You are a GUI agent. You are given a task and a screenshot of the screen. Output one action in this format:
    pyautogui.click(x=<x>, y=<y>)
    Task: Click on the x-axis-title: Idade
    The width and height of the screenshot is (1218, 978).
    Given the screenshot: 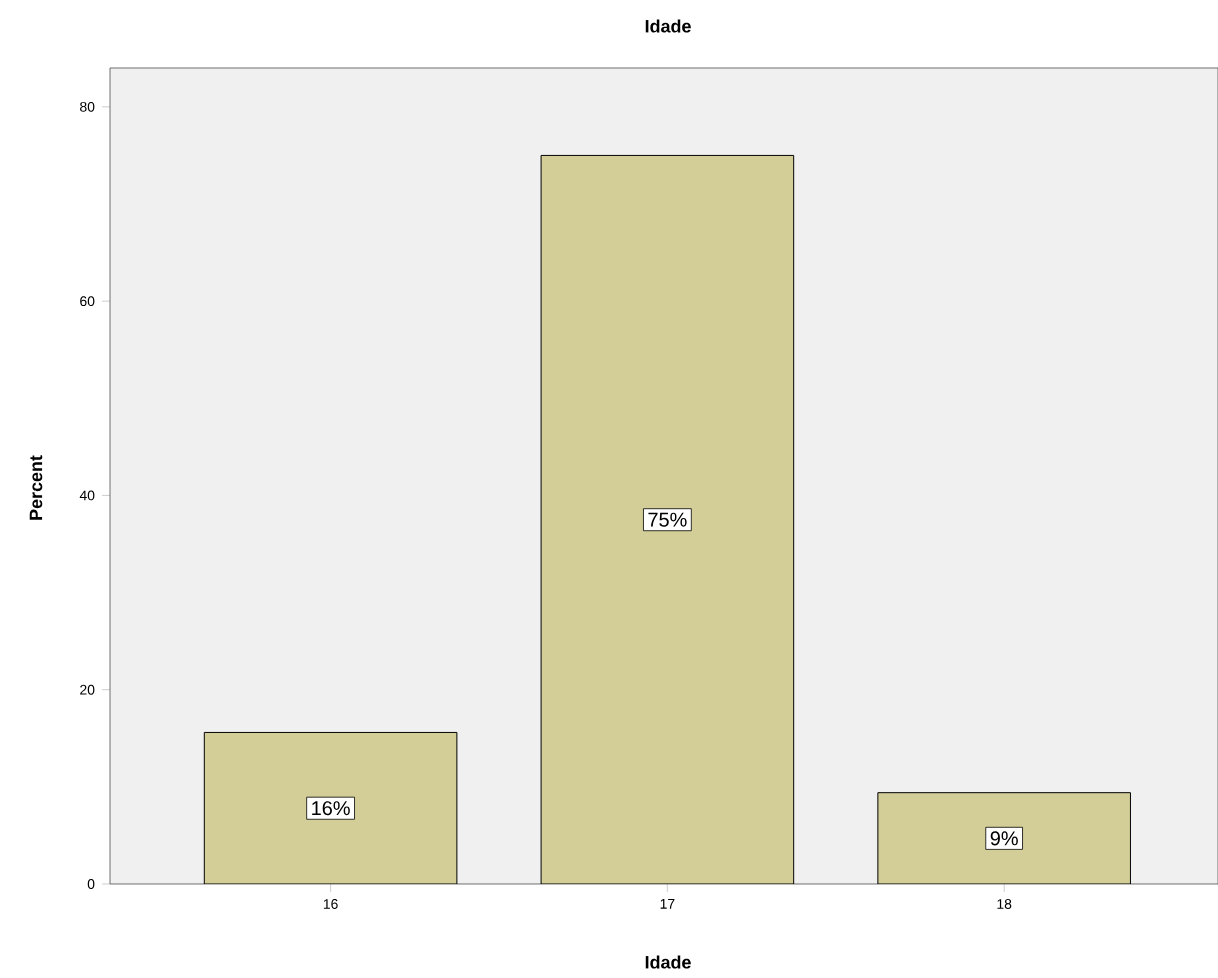 What is the action you would take?
    pyautogui.click(x=668, y=962)
    